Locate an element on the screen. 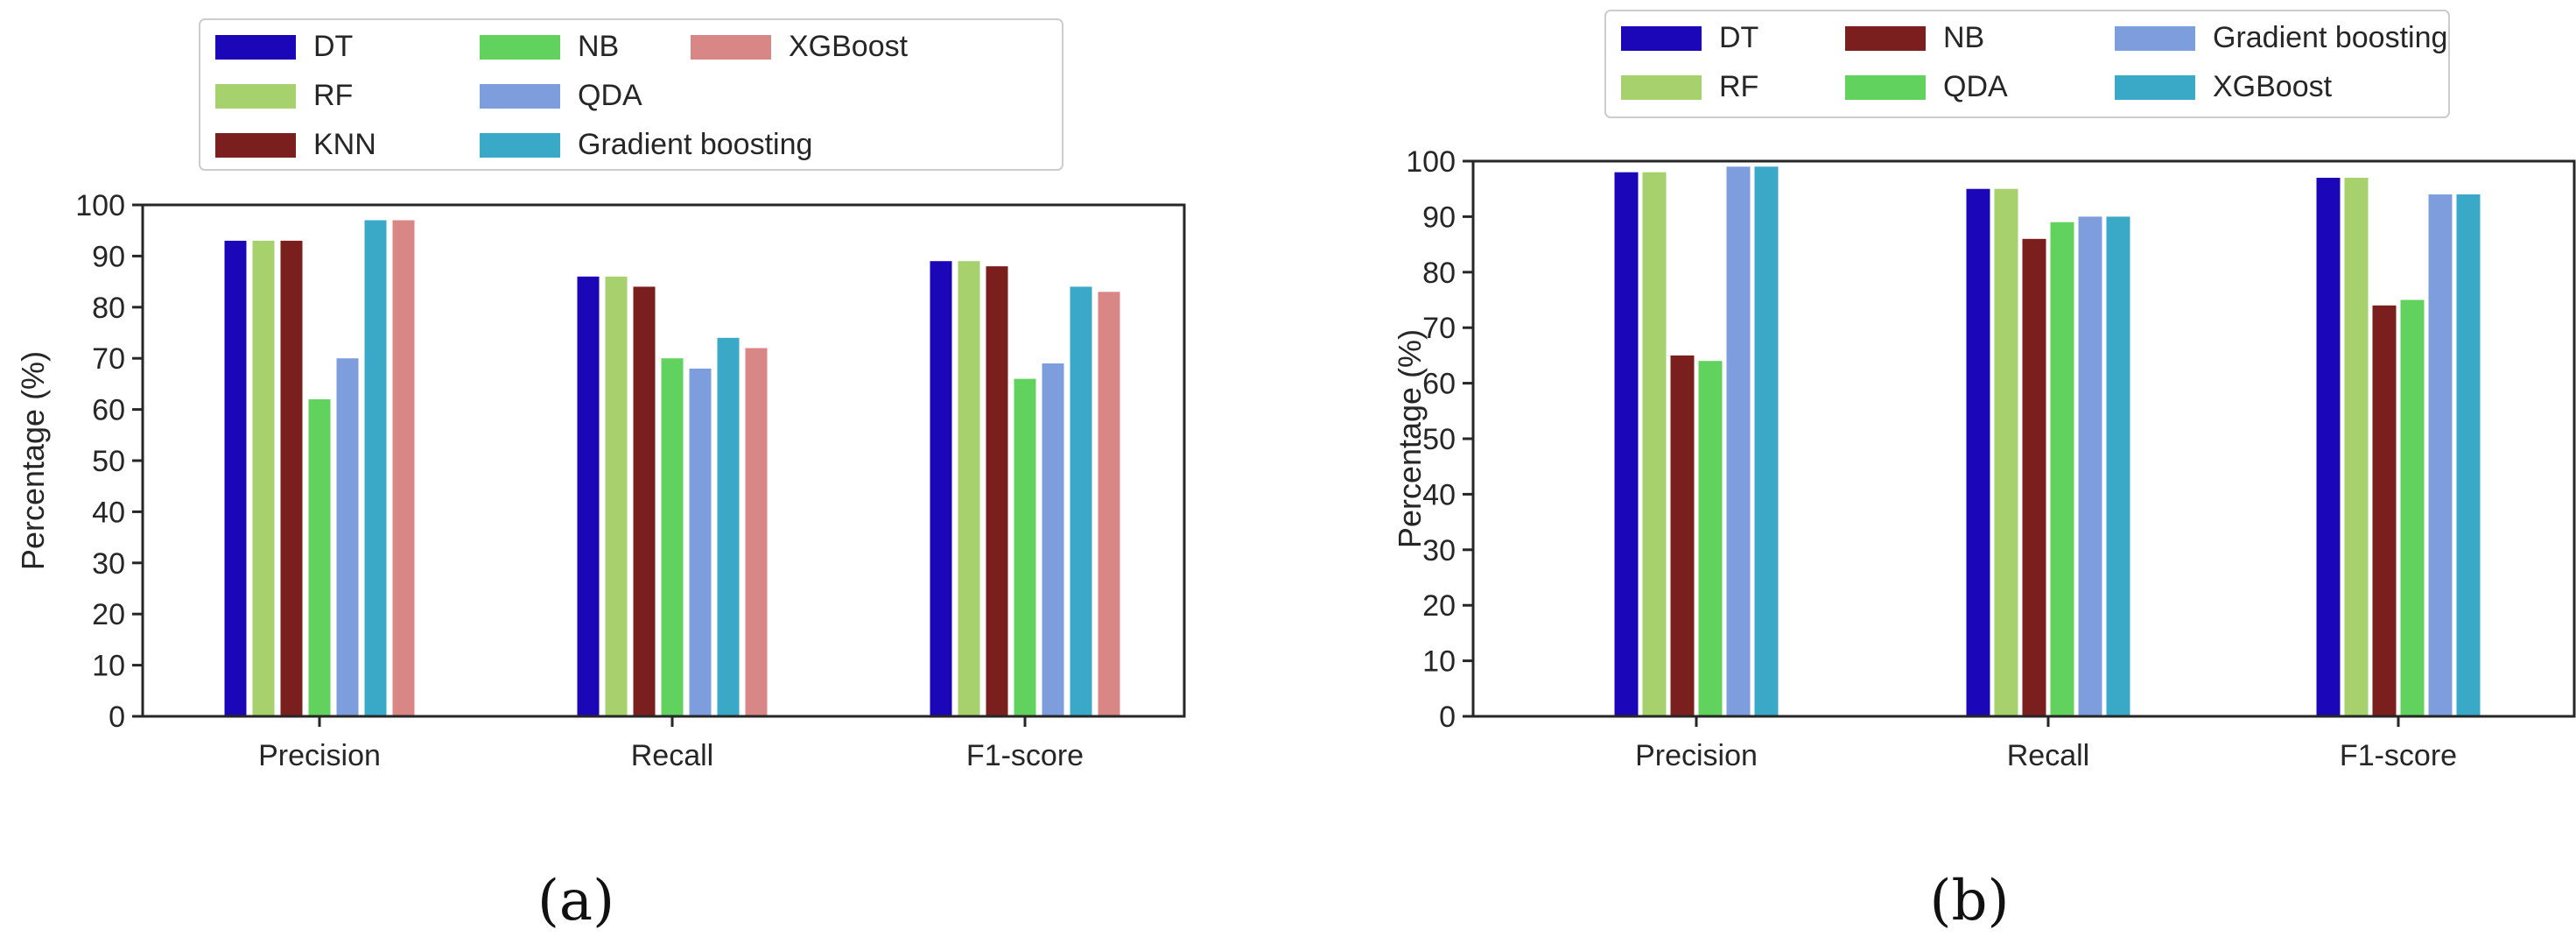 The image size is (2576, 937). legend-swatch-knn is located at coordinates (255, 145).